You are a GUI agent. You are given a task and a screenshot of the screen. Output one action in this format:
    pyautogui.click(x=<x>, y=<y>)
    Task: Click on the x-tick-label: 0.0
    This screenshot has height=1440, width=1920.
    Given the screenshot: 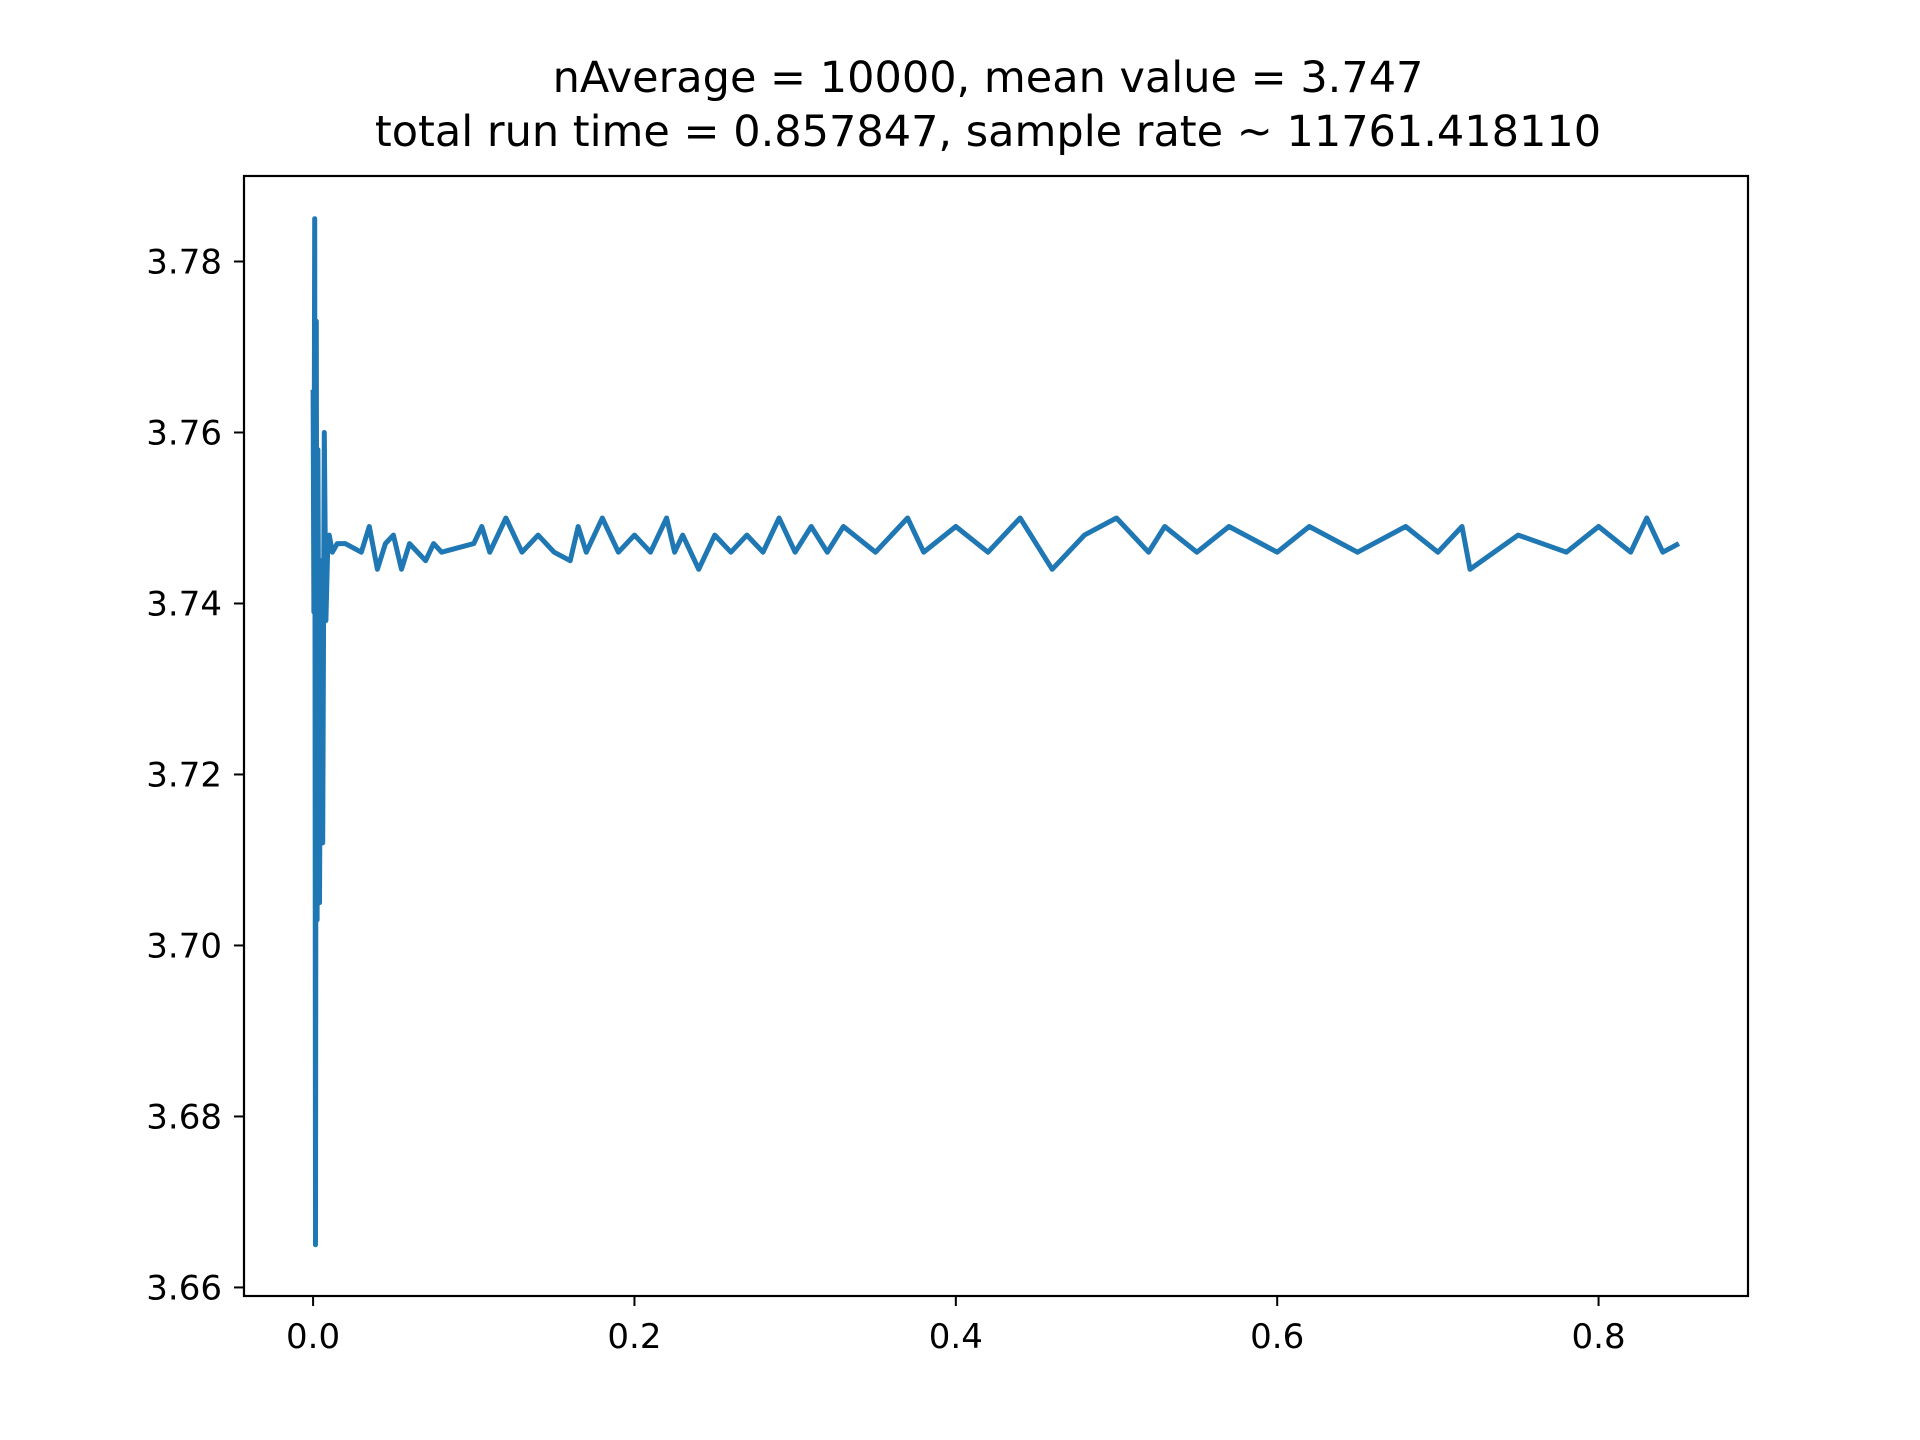 What is the action you would take?
    pyautogui.click(x=313, y=1337)
    